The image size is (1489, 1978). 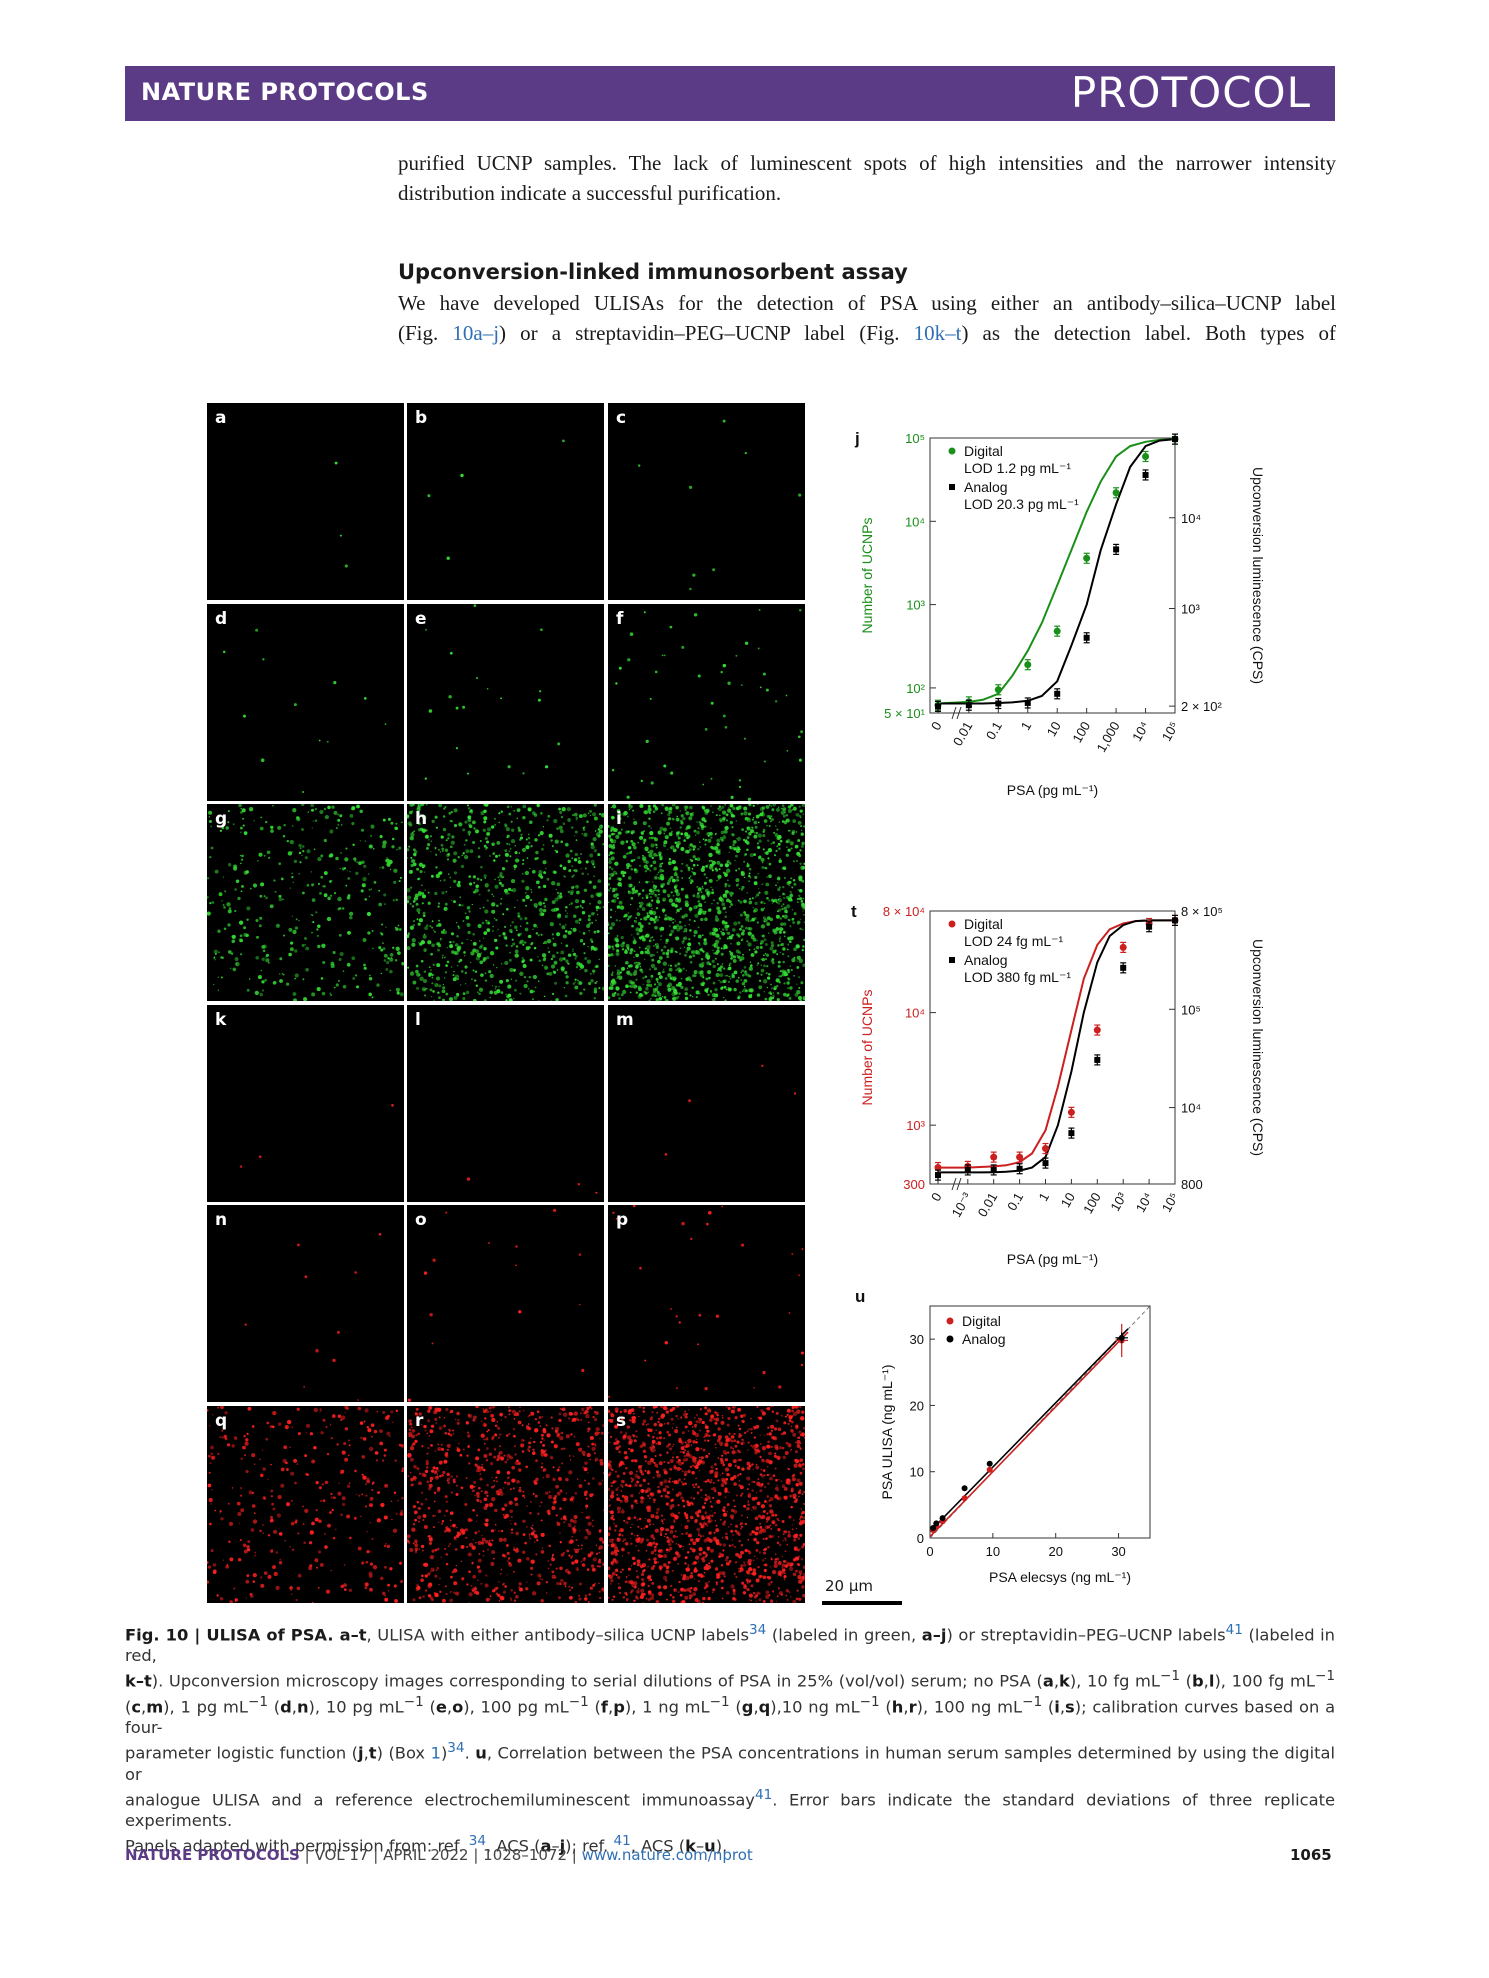 I want to click on section-line-2-text-a: (Fig., so click(x=425, y=333).